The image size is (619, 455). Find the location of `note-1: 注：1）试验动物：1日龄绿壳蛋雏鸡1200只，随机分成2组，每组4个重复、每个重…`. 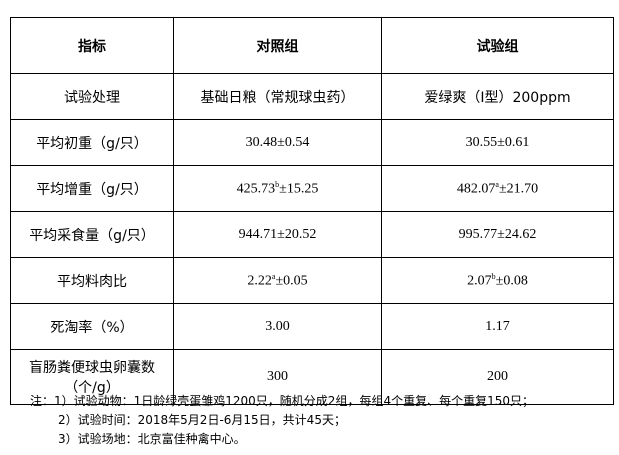

note-1: 注：1）试验动物：1日龄绿壳蛋雏鸡1200只，随机分成2组，每组4个重复、每个重… is located at coordinates (282, 401).